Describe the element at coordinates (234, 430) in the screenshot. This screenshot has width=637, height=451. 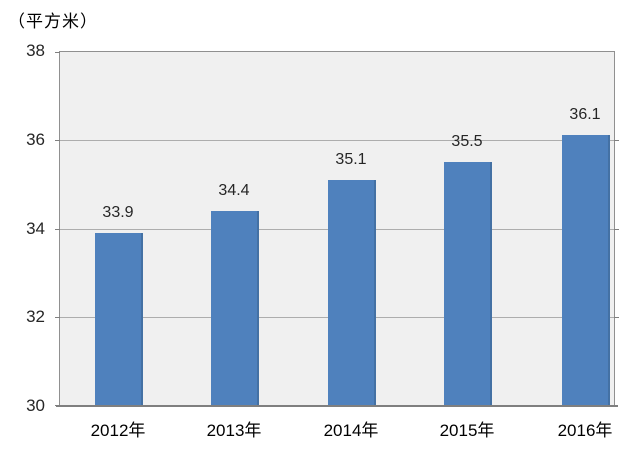
I see `x-tick-label: 2013年` at that location.